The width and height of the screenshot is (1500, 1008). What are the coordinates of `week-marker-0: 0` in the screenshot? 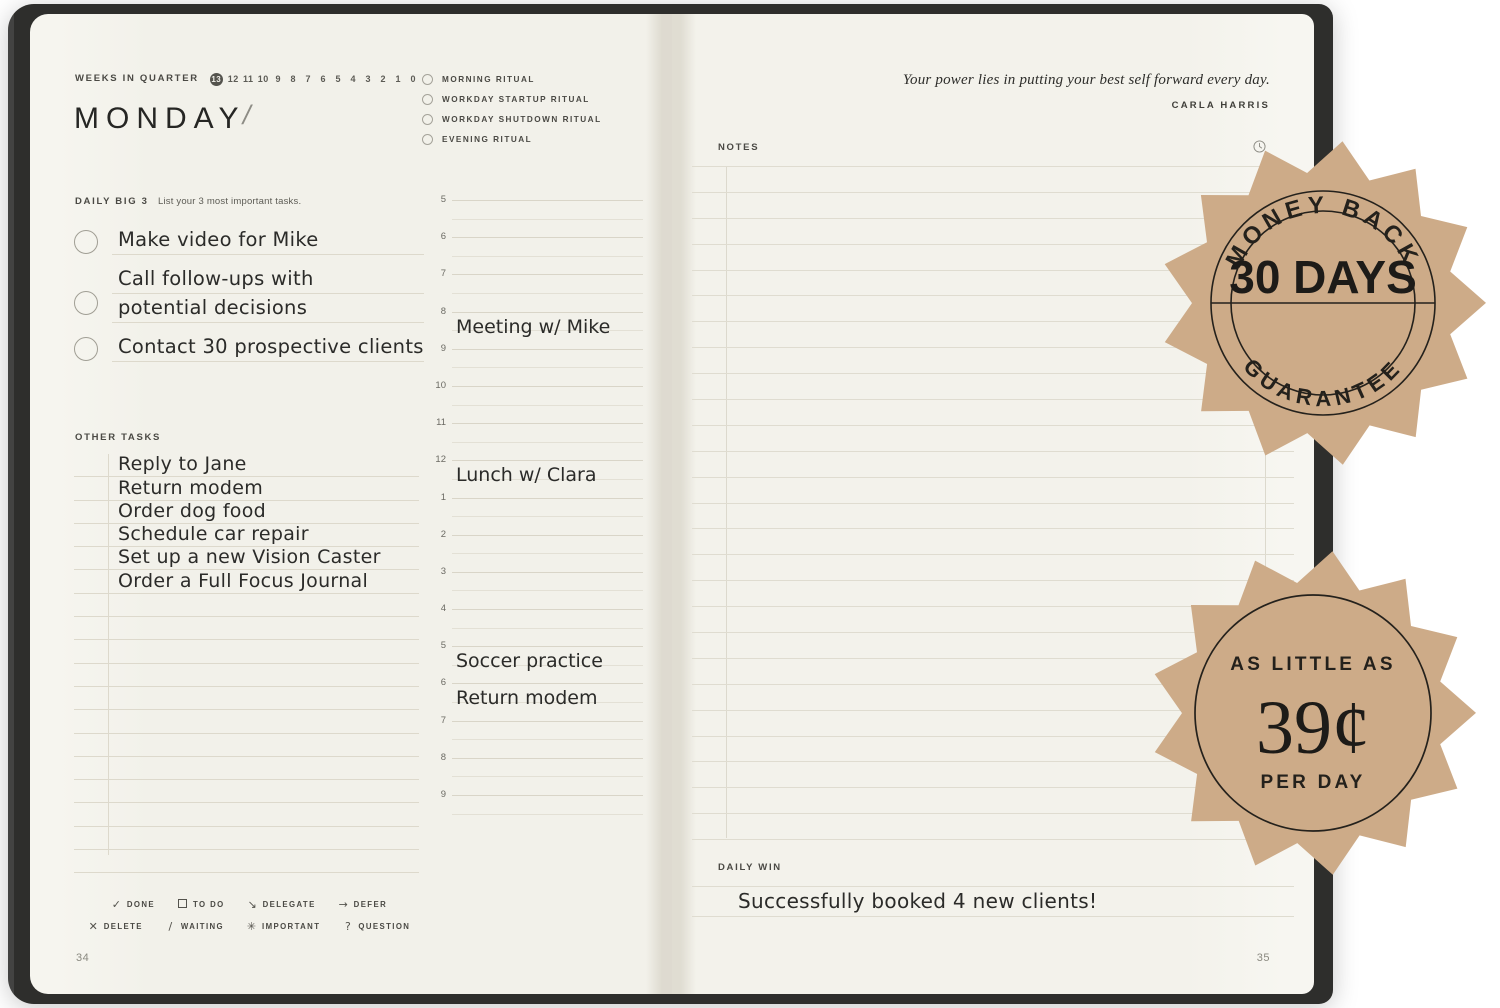 It's located at (413, 79).